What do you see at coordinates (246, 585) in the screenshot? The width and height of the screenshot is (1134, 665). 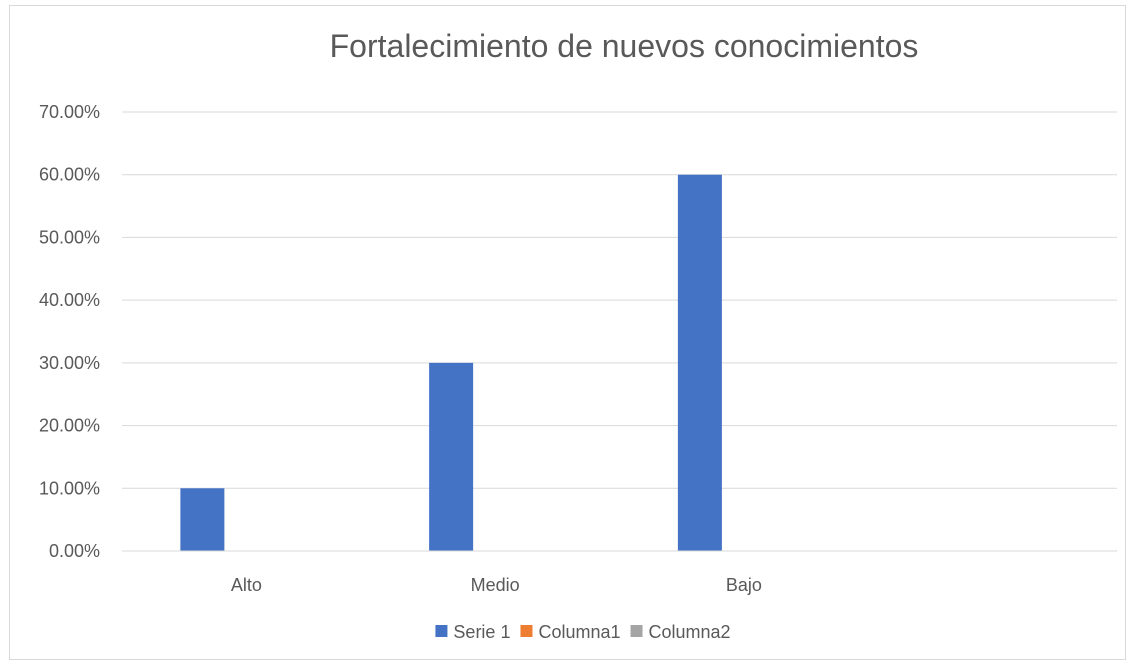 I see `x-tick-label: Alto` at bounding box center [246, 585].